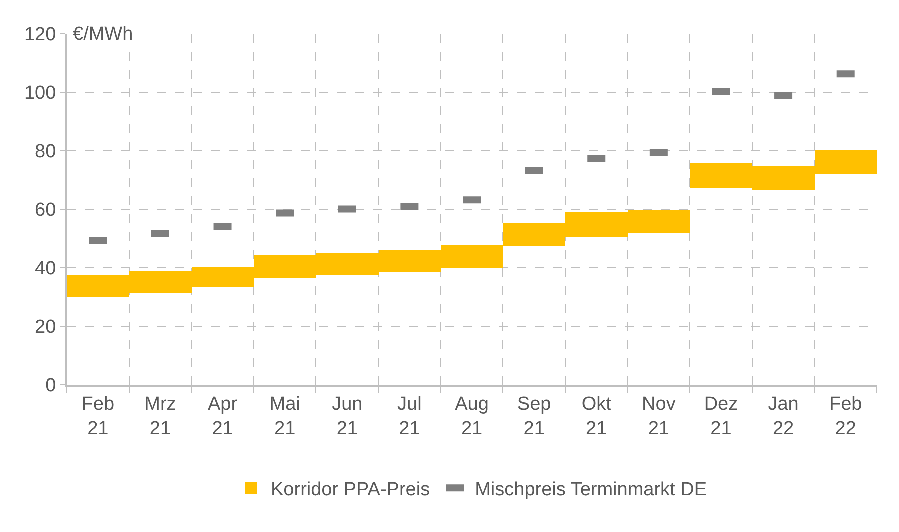 This screenshot has width=899, height=532. Describe the element at coordinates (845, 417) in the screenshot. I see `x-tick-label: Feb 22` at that location.